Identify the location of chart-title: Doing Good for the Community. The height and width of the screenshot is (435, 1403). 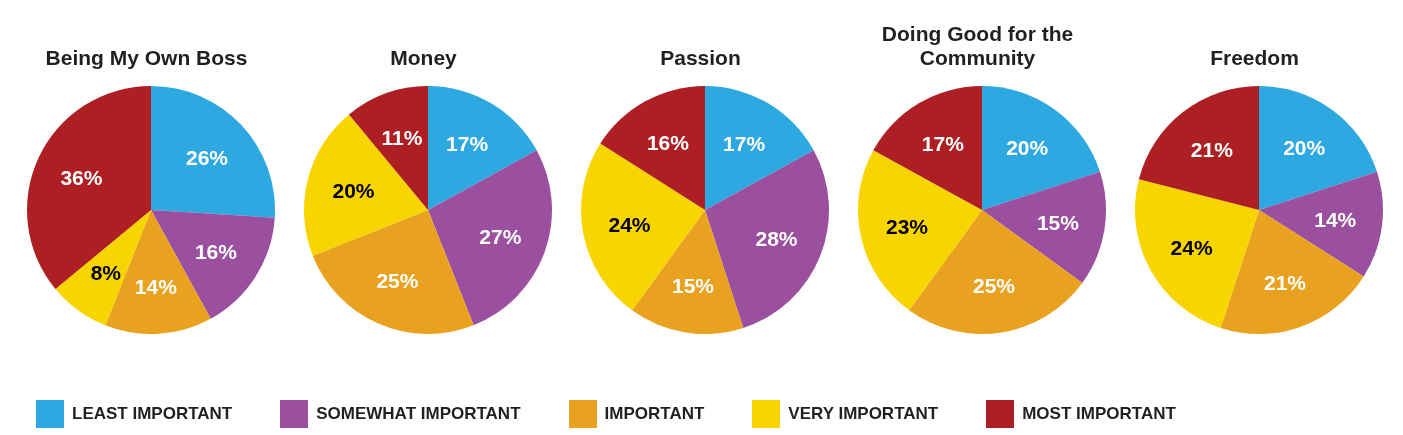
(977, 46).